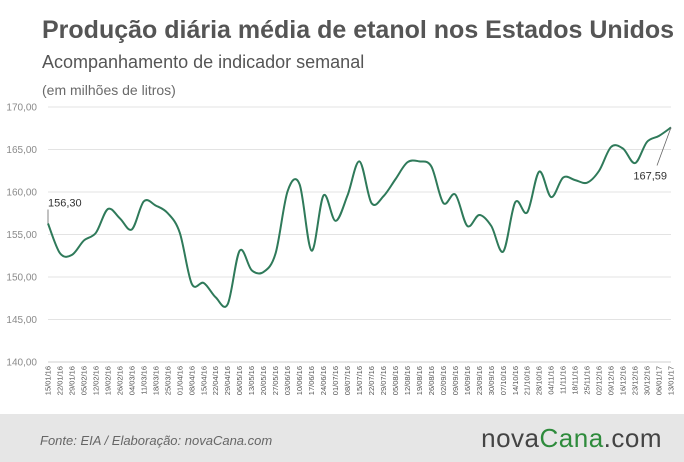 This screenshot has height=462, width=684. Describe the element at coordinates (335, 380) in the screenshot. I see `x-tick-label: 01/07/16` at that location.